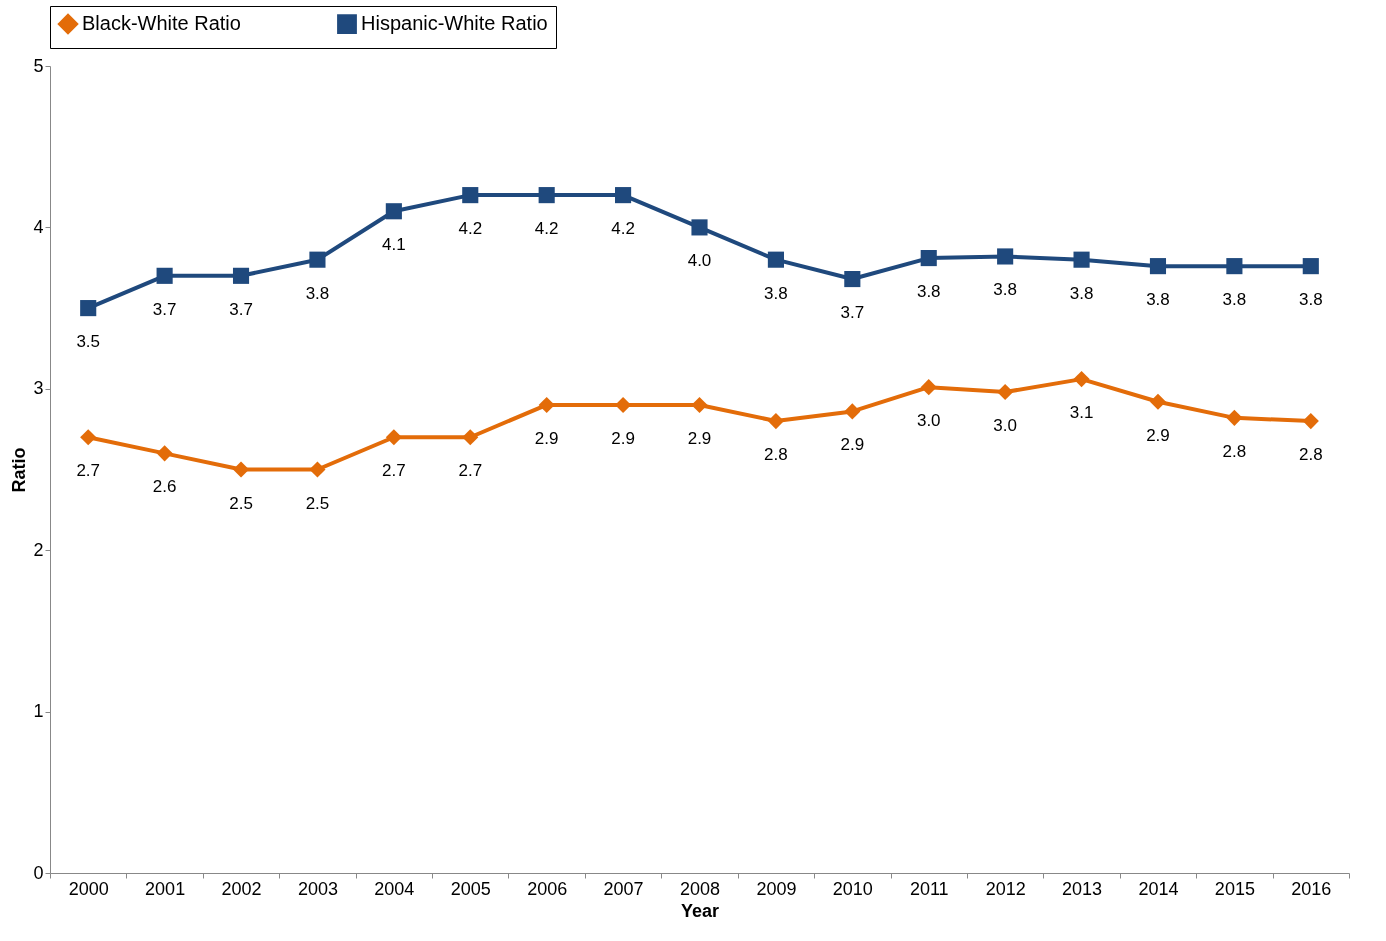  Describe the element at coordinates (470, 888) in the screenshot. I see `x-tick-label: 2005` at that location.